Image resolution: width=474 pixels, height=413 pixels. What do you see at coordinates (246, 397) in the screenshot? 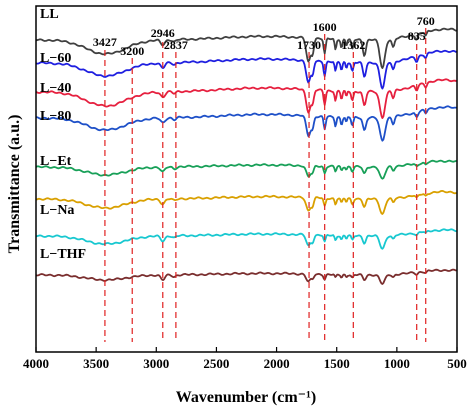
I see `x-axis-title: Wavenumber (cm⁻¹)` at bounding box center [246, 397].